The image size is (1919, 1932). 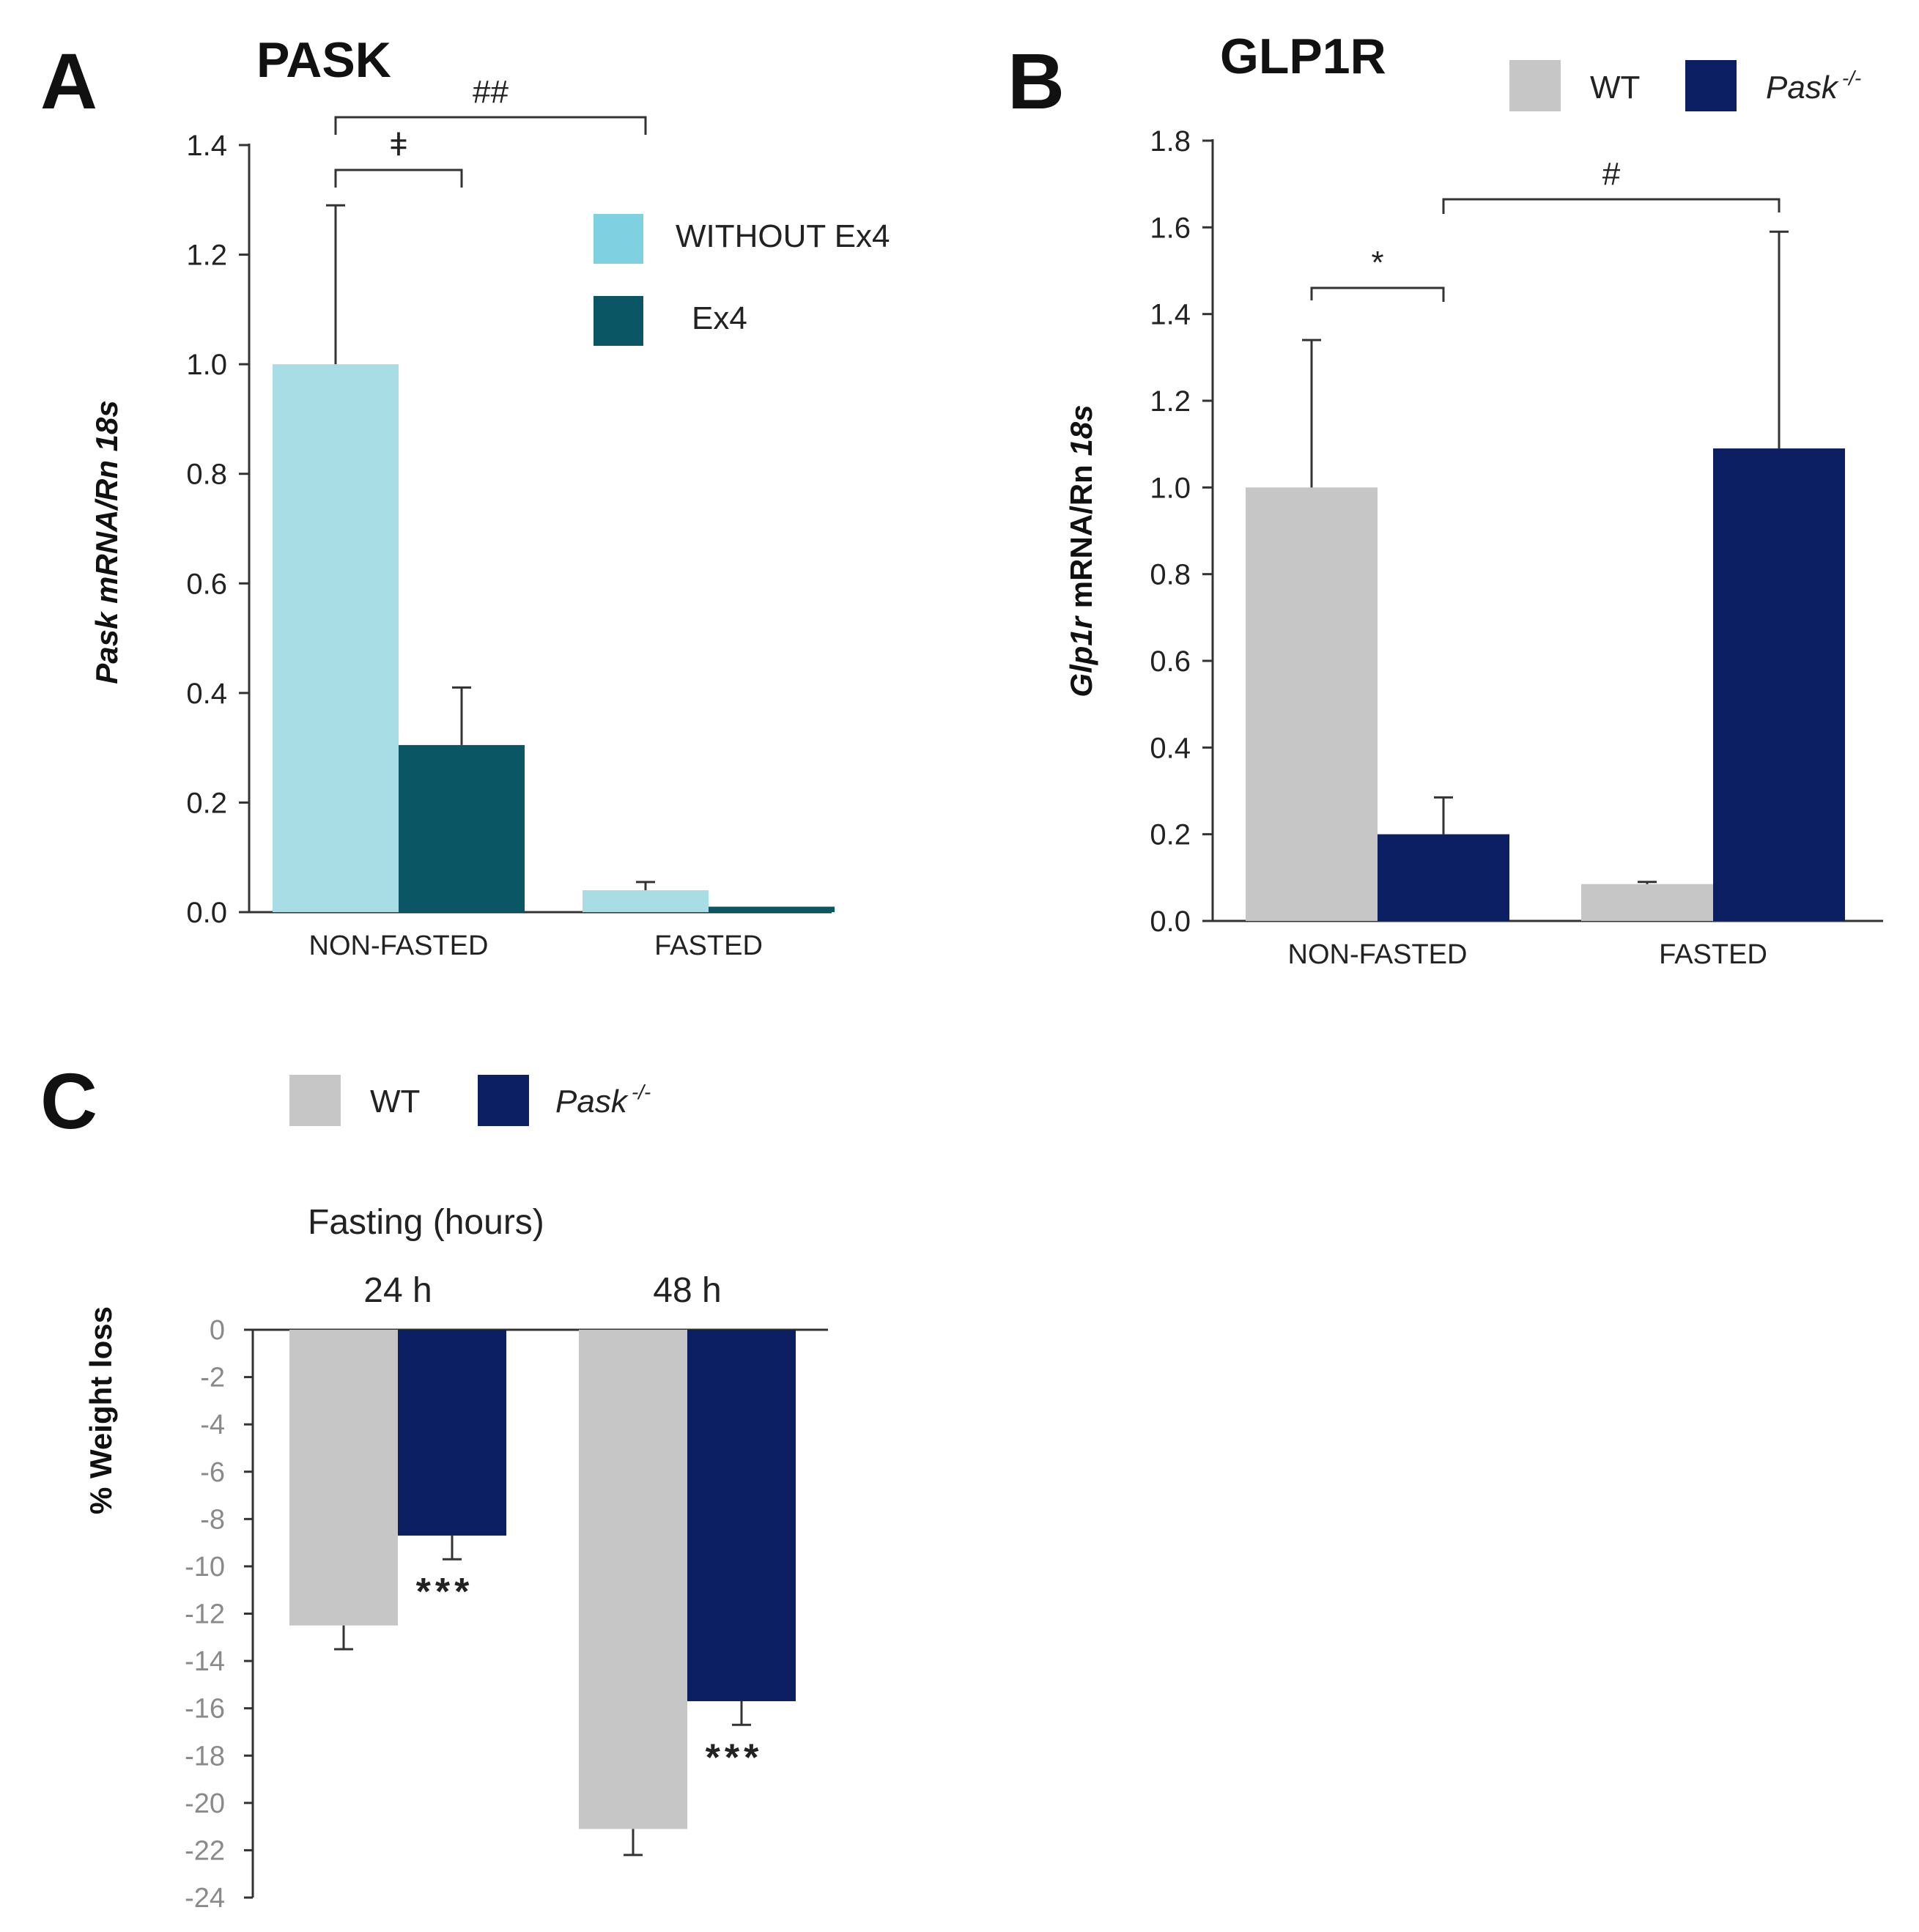 What do you see at coordinates (212, 1378) in the screenshot?
I see `y-tick-label: -2` at bounding box center [212, 1378].